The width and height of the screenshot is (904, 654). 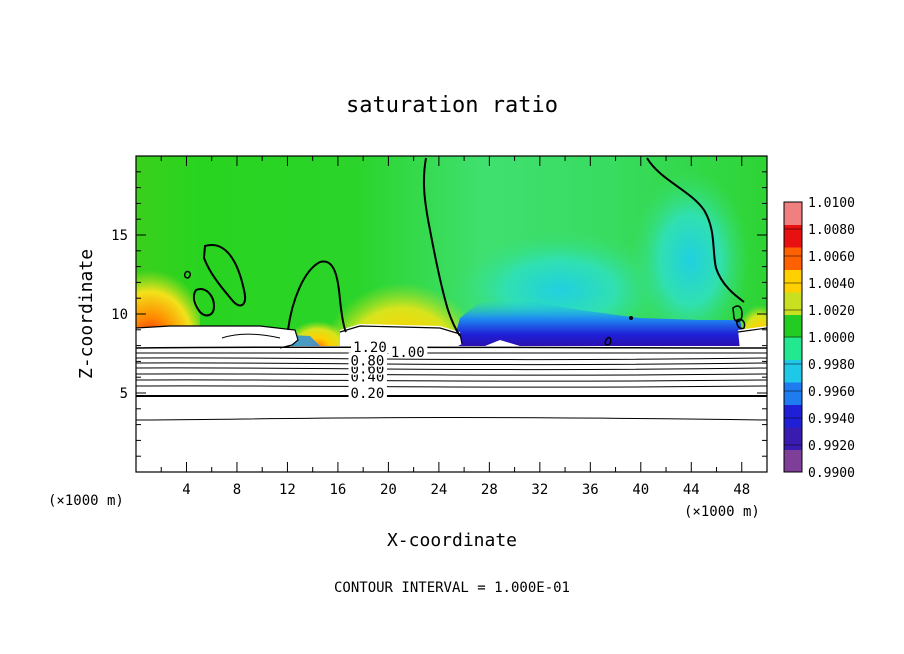 What do you see at coordinates (831, 392) in the screenshot?
I see `colorbar-label: 0.9960` at bounding box center [831, 392].